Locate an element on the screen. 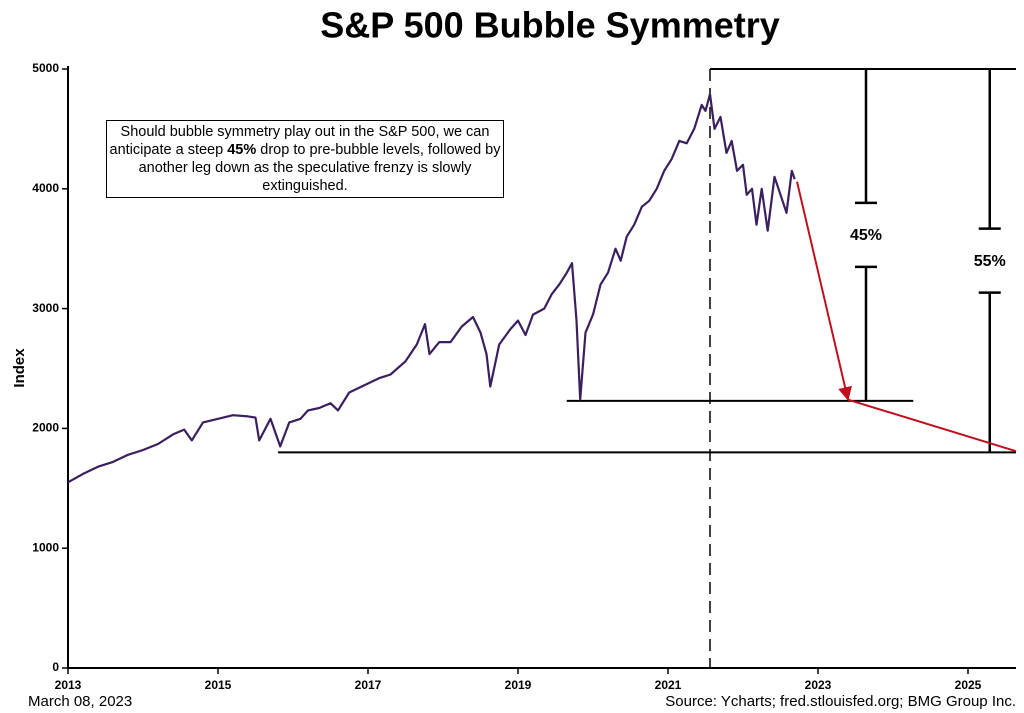 The image size is (1024, 713). x-tick-label: 2023 is located at coordinates (818, 685).